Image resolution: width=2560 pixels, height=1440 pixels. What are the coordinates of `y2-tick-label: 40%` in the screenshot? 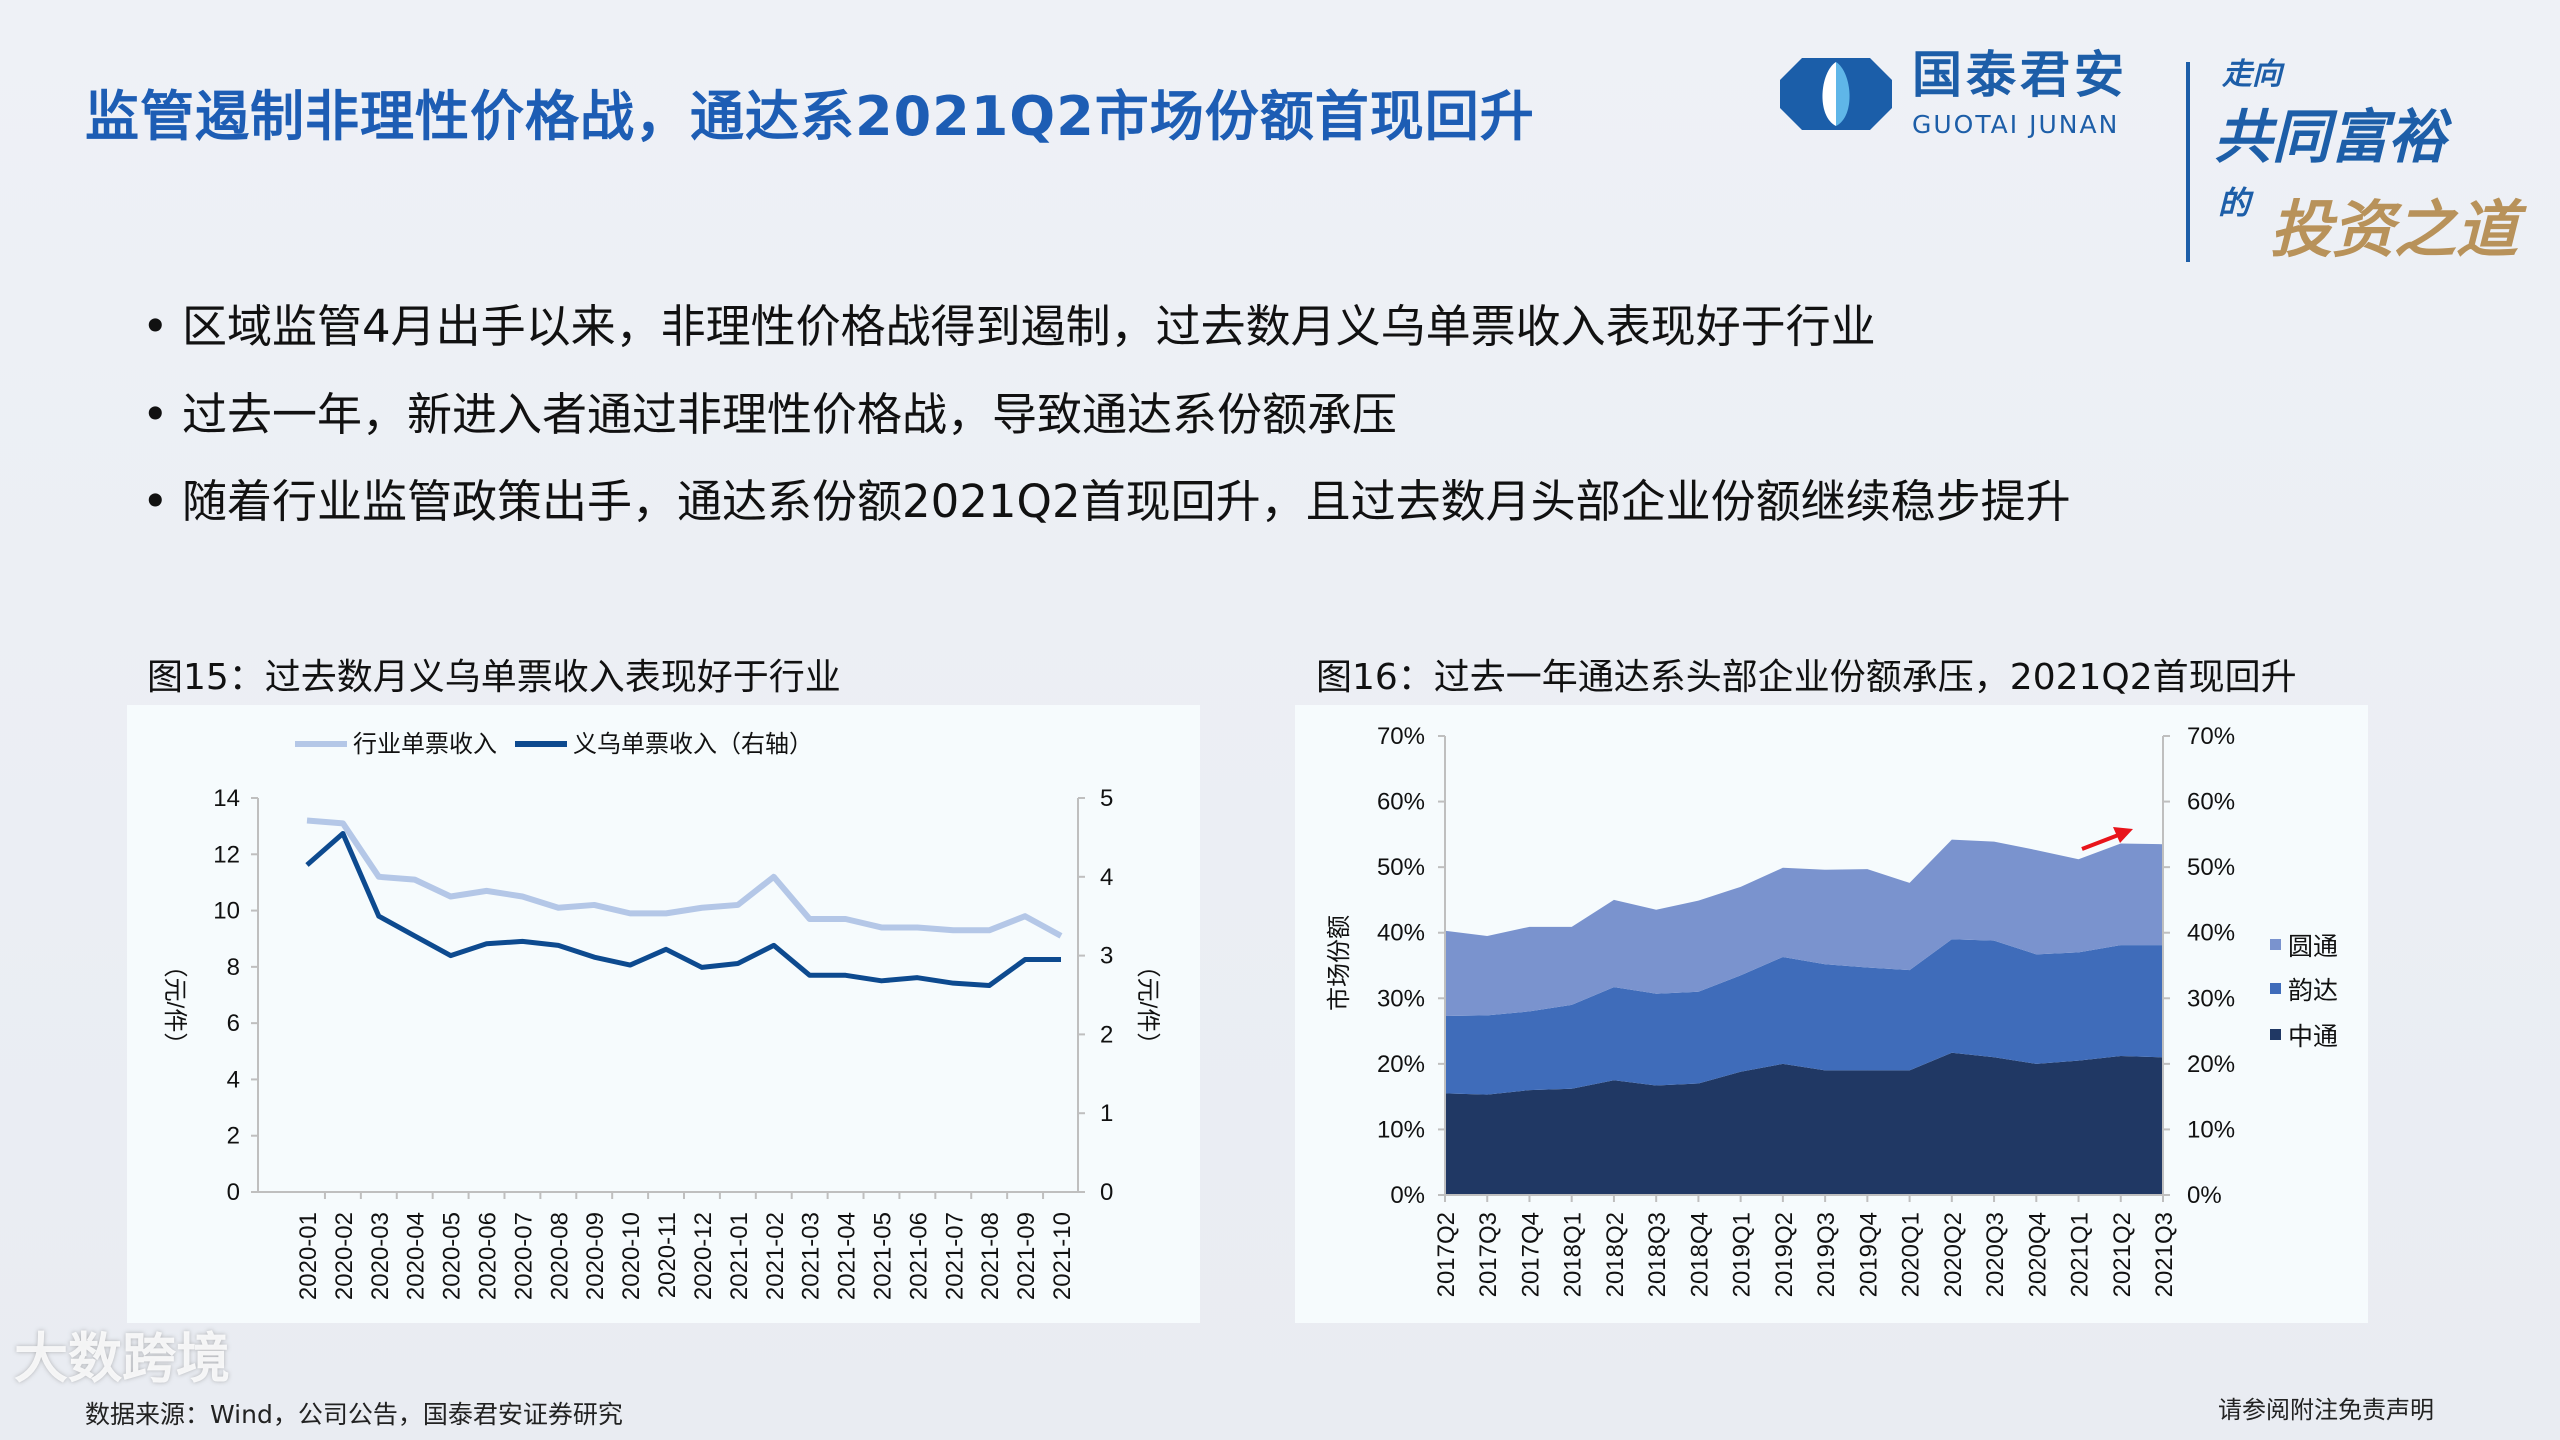 It's located at (2211, 933).